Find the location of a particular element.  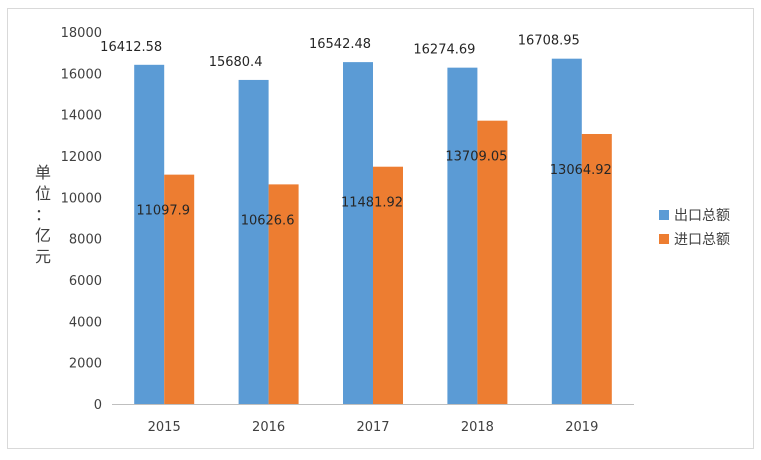

bar-import-2019 is located at coordinates (596, 269).